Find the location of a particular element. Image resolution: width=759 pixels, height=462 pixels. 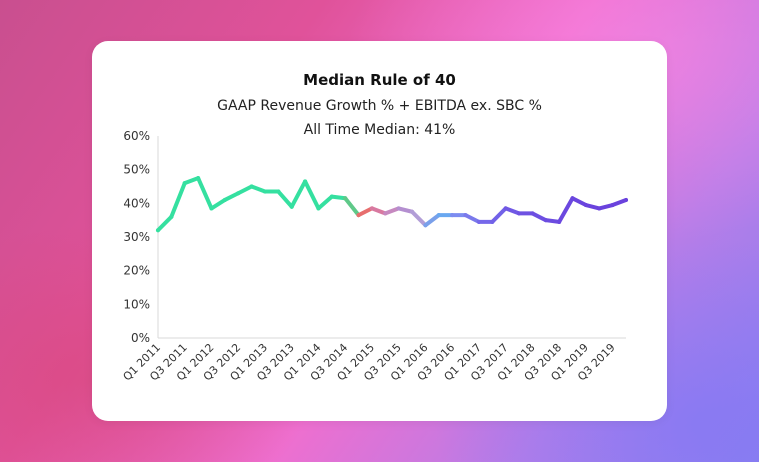

y-tick-label: 20% is located at coordinates (136, 271).